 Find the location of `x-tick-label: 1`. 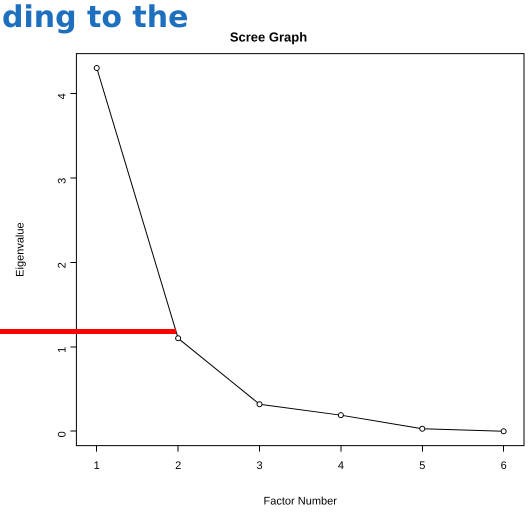

x-tick-label: 1 is located at coordinates (97, 466).